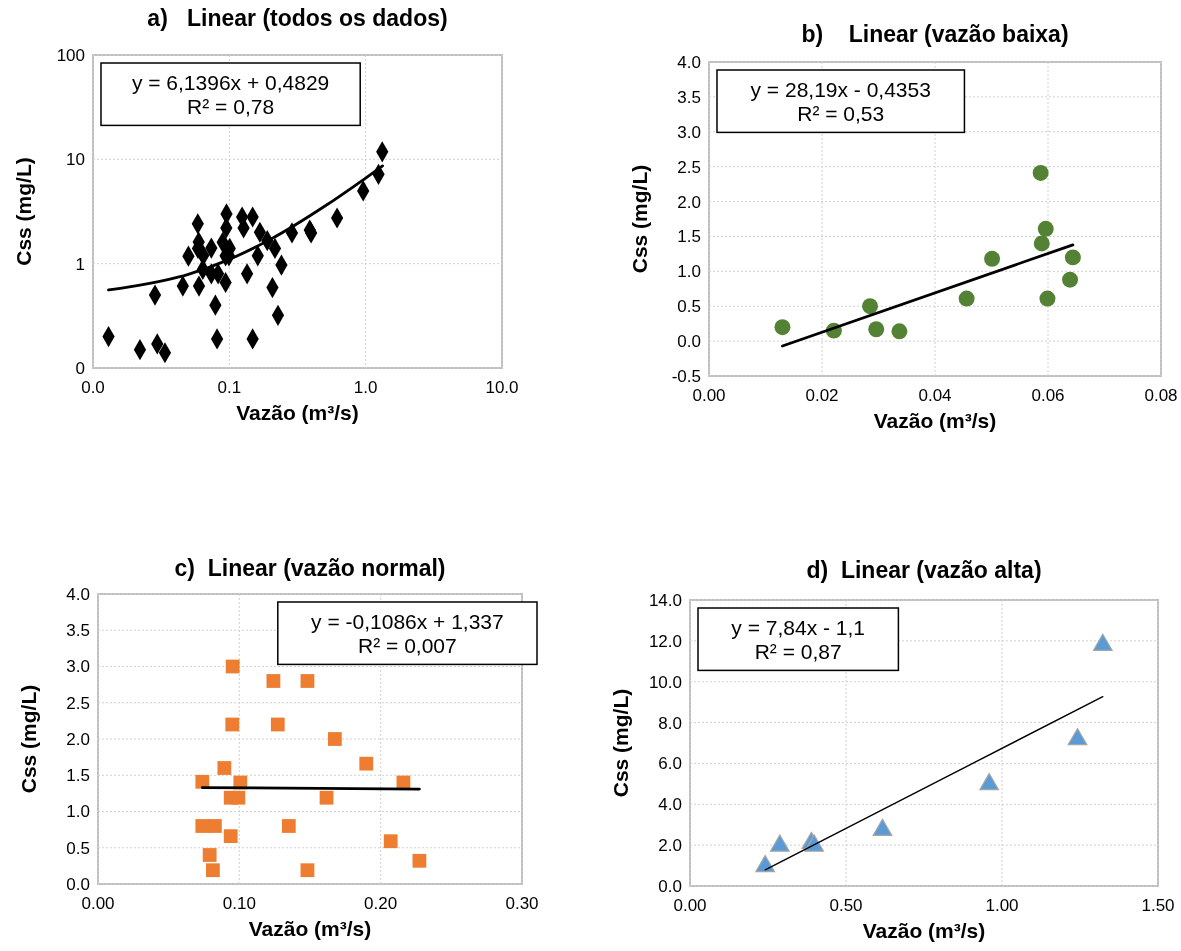  What do you see at coordinates (1048, 395) in the screenshot?
I see `x-tick-label: 0.06` at bounding box center [1048, 395].